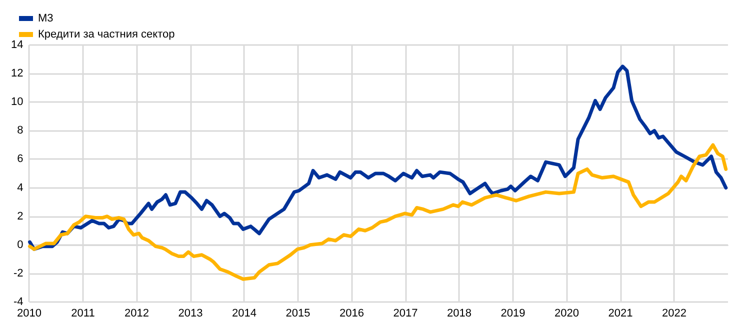 The height and width of the screenshot is (330, 744). I want to click on legend-label: Кредити за частния сектор, so click(106, 34).